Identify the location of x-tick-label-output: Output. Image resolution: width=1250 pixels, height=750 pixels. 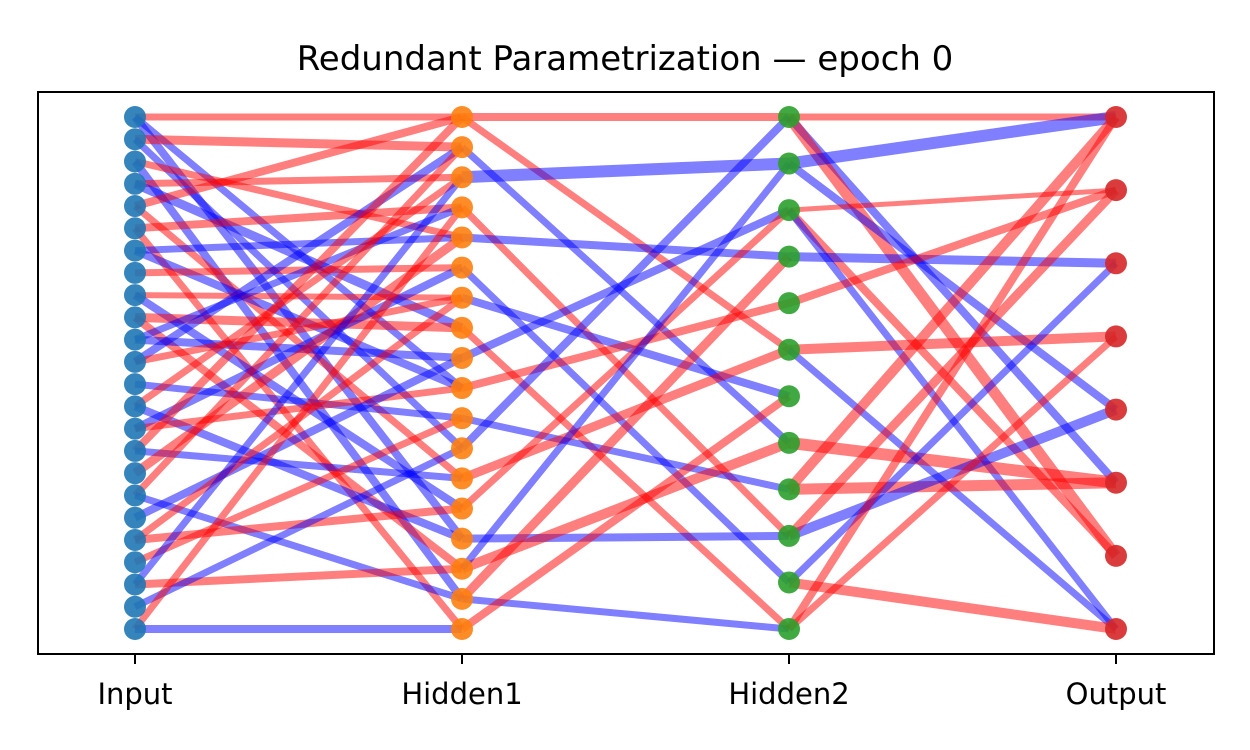
(1116, 694).